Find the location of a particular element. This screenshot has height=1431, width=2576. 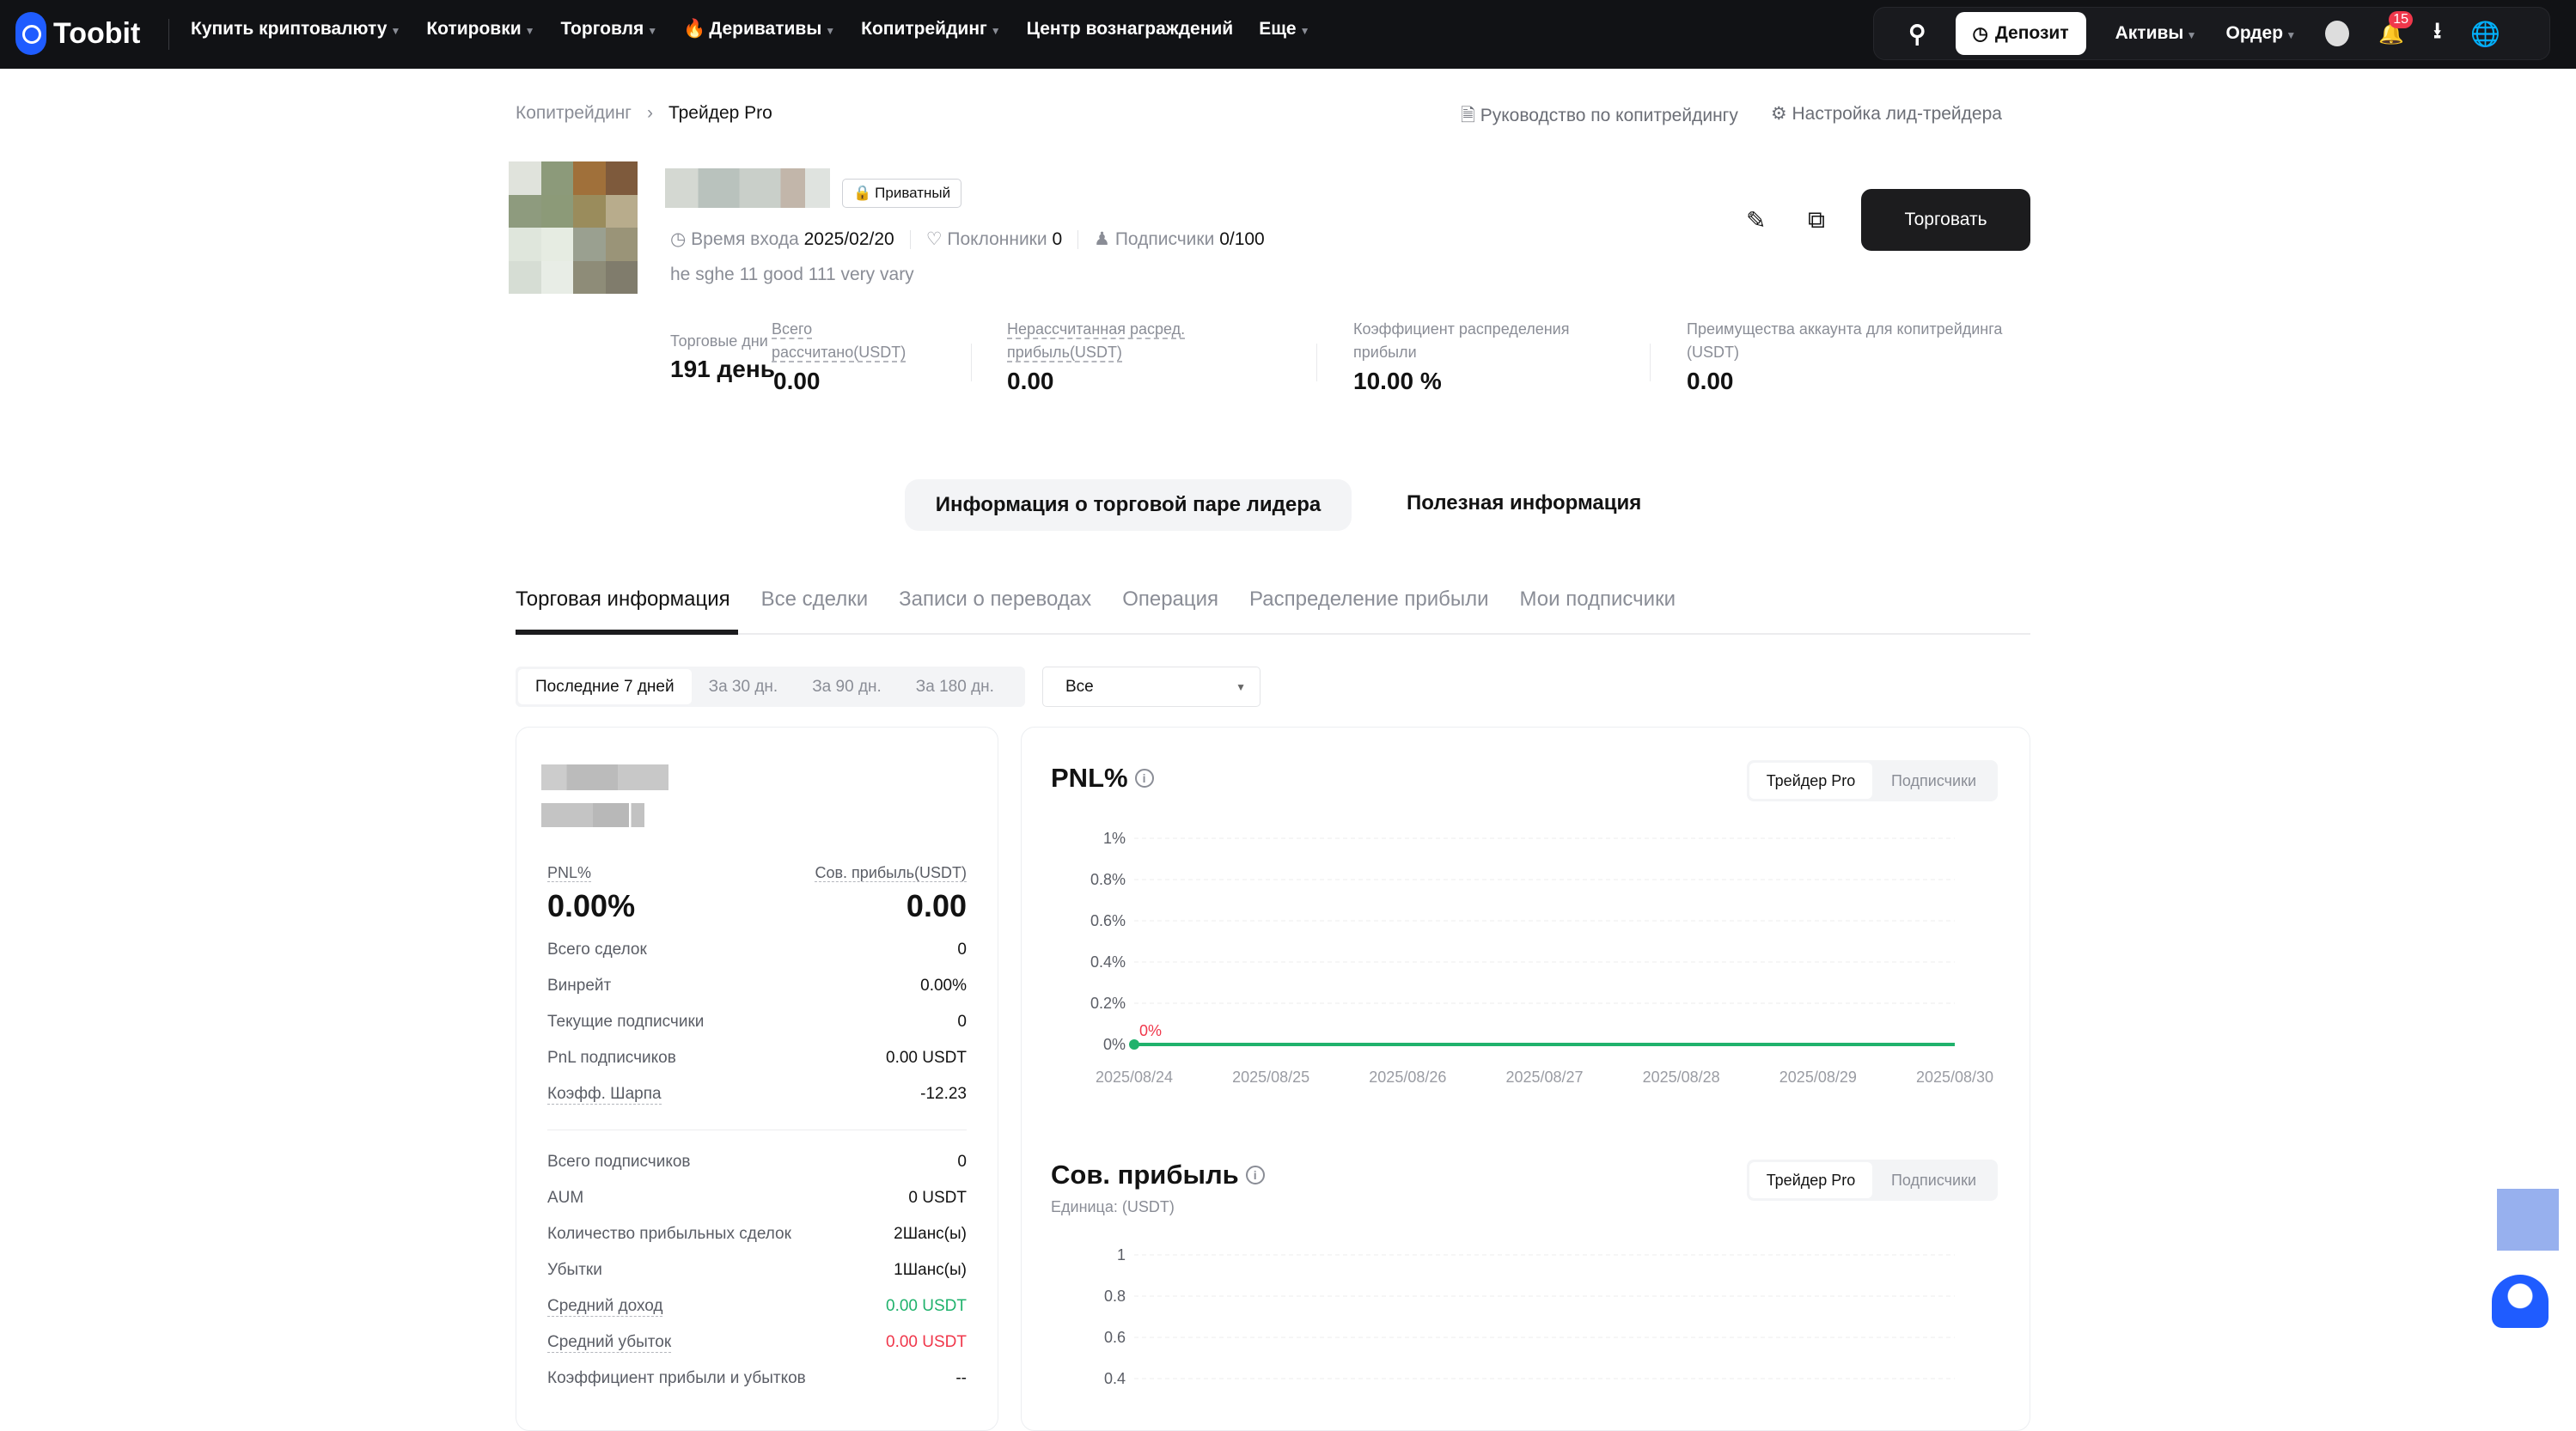

user-avatar-icon is located at coordinates (2337, 33).